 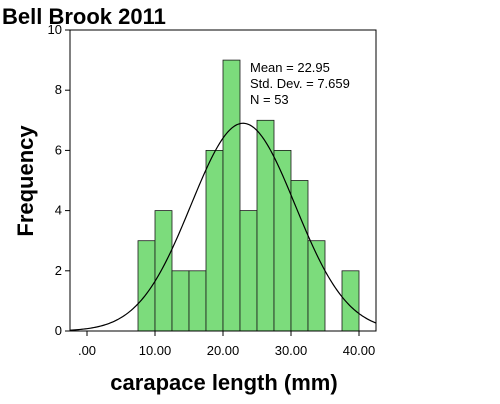 What do you see at coordinates (58, 330) in the screenshot?
I see `y-tick-label: 0` at bounding box center [58, 330].